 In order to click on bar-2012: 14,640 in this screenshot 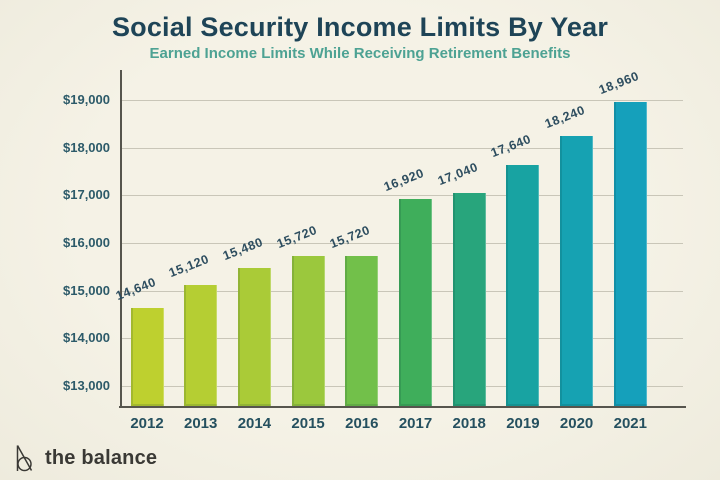, I will do `click(138, 340)`.